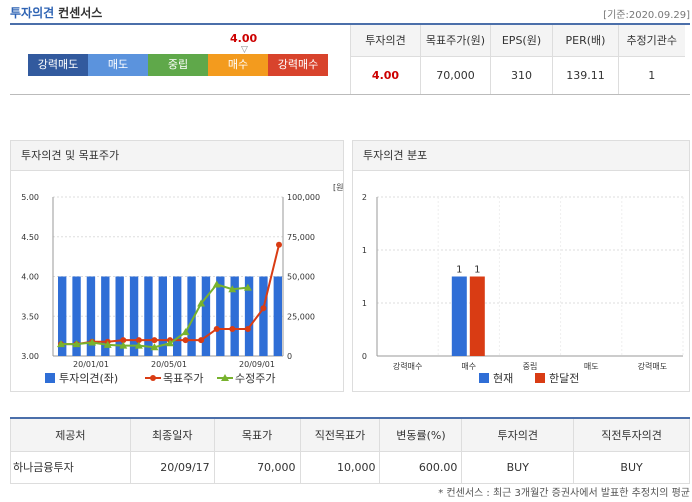 The image size is (692, 502). I want to click on scale-segment-1: 매도, so click(118, 65).